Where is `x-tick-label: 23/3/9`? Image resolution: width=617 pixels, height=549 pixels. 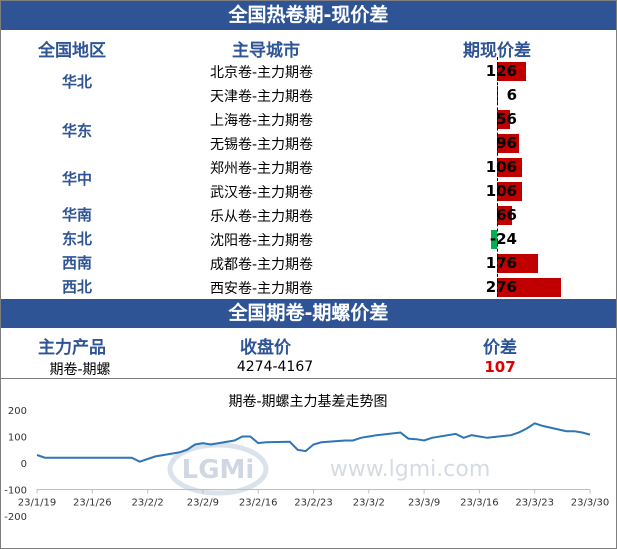
x-tick-label: 23/3/9 is located at coordinates (424, 503).